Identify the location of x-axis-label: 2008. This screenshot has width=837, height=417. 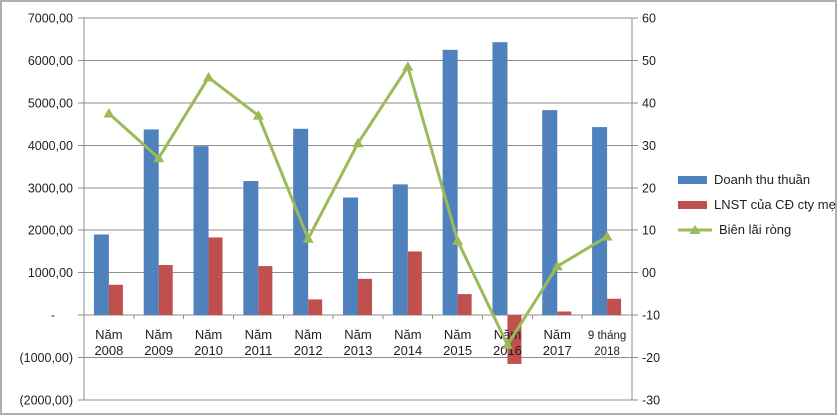
(108, 350).